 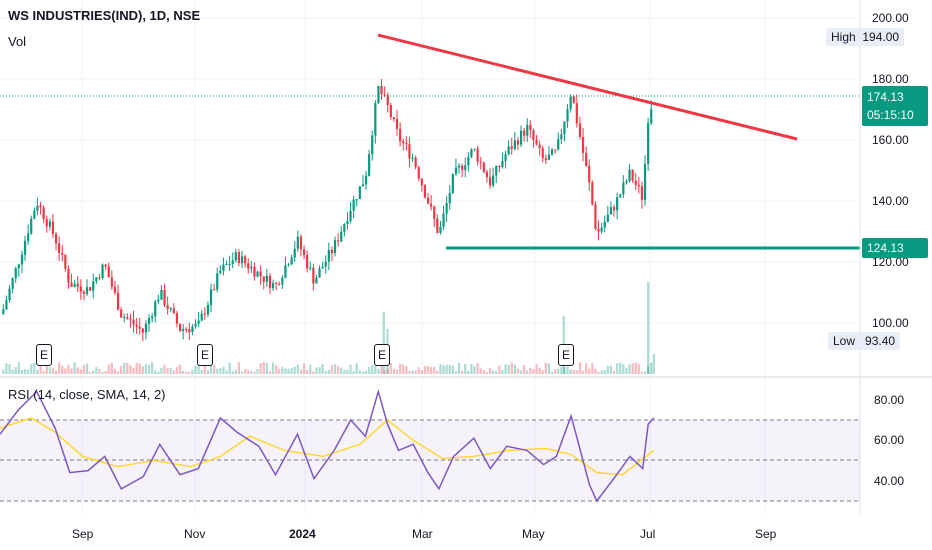 I want to click on price-tick: 160.00, so click(x=890, y=140).